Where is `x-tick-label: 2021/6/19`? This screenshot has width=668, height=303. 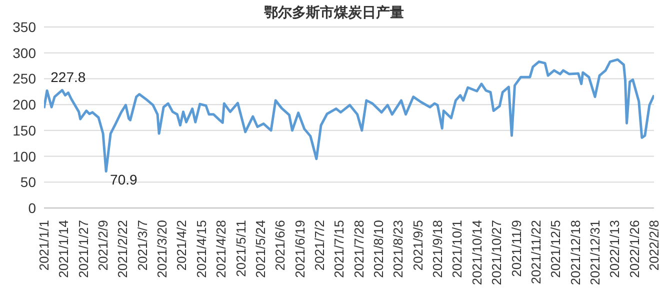
x-tick-label: 2021/6/19 is located at coordinates (300, 249).